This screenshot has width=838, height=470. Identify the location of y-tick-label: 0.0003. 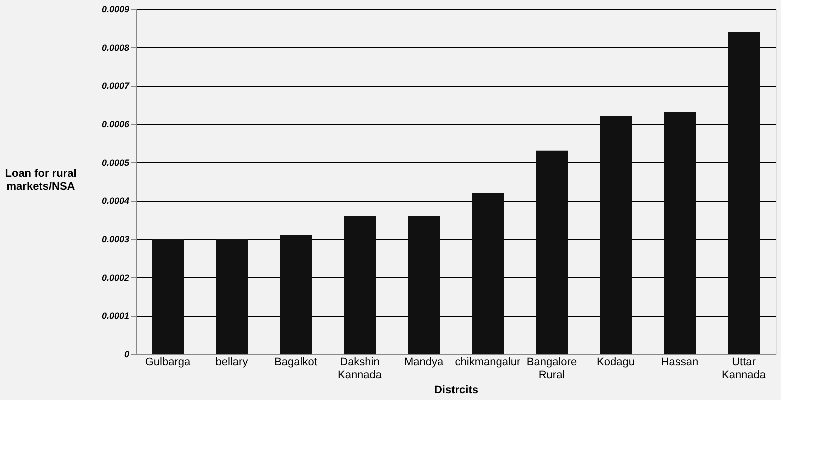
(116, 239).